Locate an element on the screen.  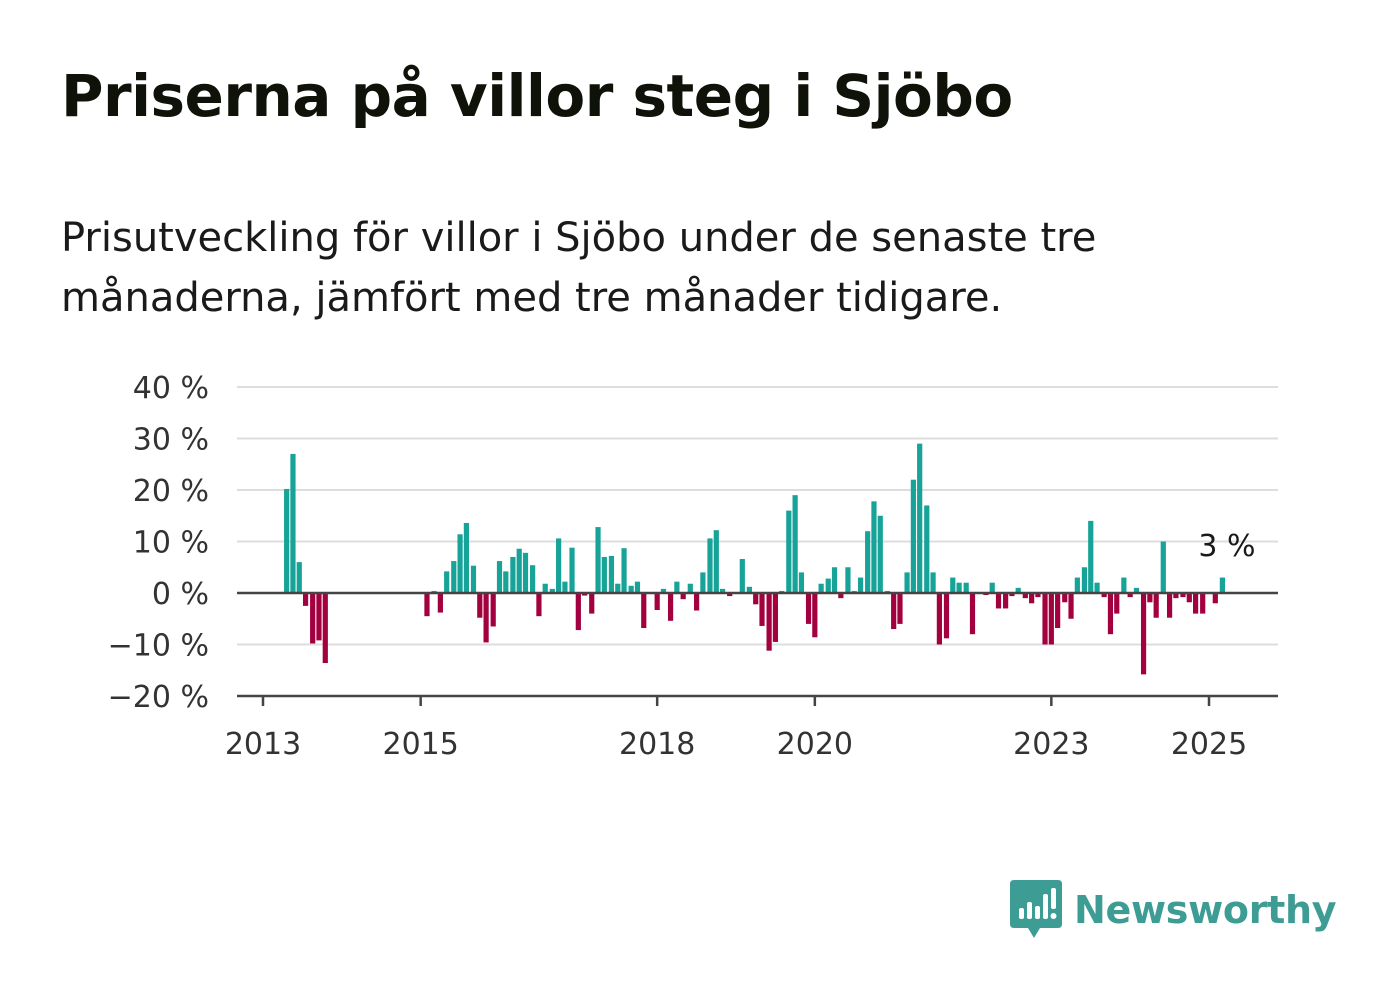
x-tick-label: 2023 is located at coordinates (1051, 744).